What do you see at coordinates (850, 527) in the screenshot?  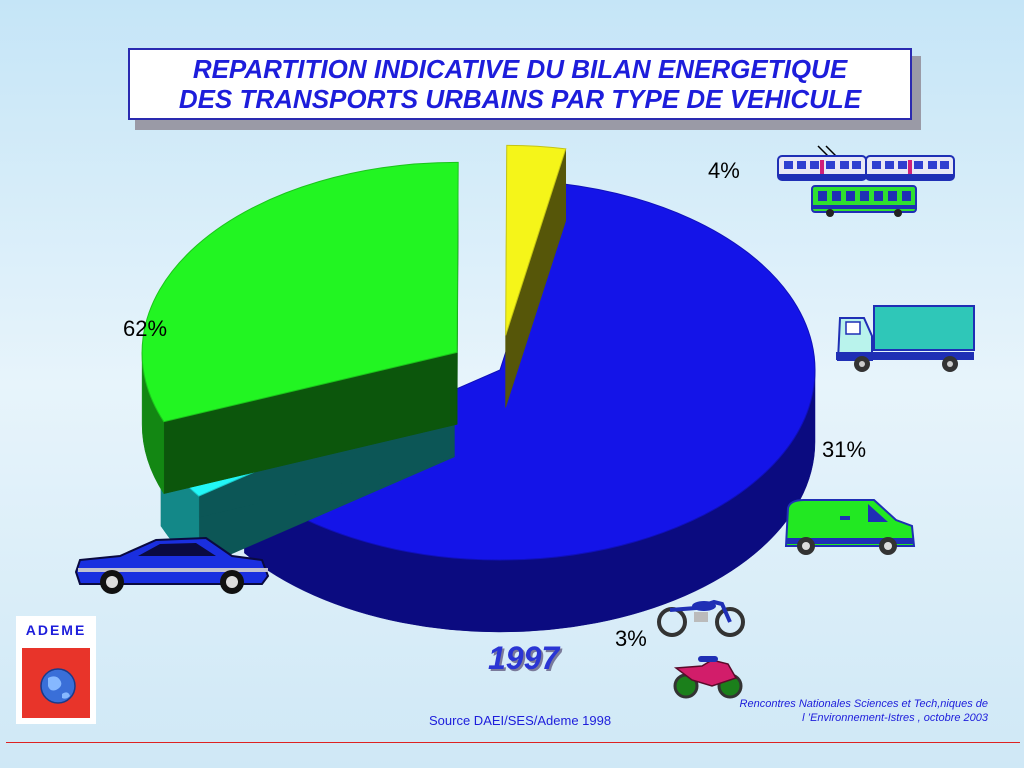 I see `van-icon` at bounding box center [850, 527].